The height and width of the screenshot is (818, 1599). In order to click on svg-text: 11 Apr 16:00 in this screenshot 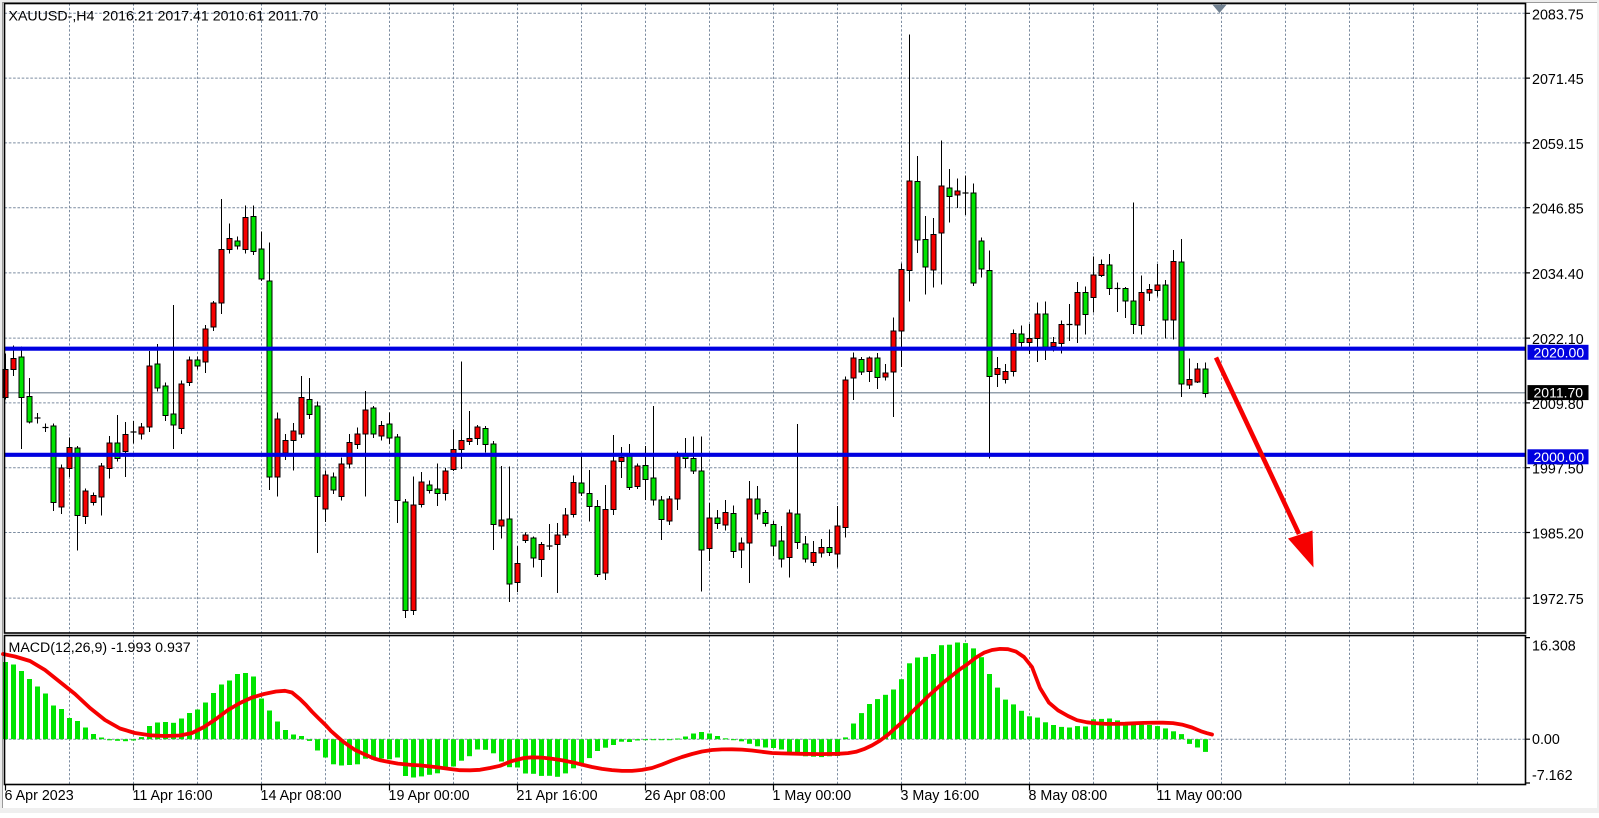, I will do `click(173, 796)`.